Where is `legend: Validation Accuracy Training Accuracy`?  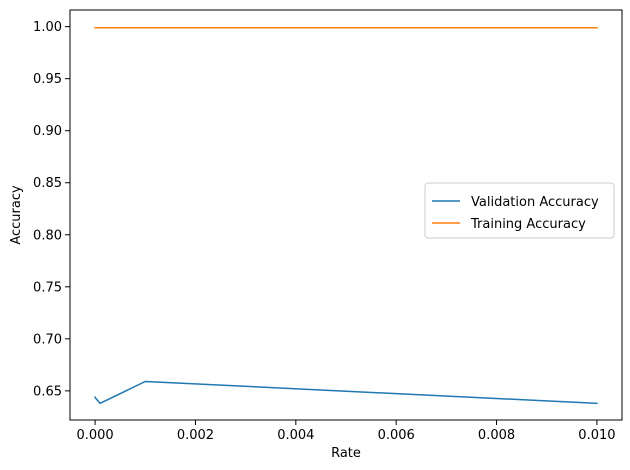 legend: Validation Accuracy Training Accuracy is located at coordinates (519, 210).